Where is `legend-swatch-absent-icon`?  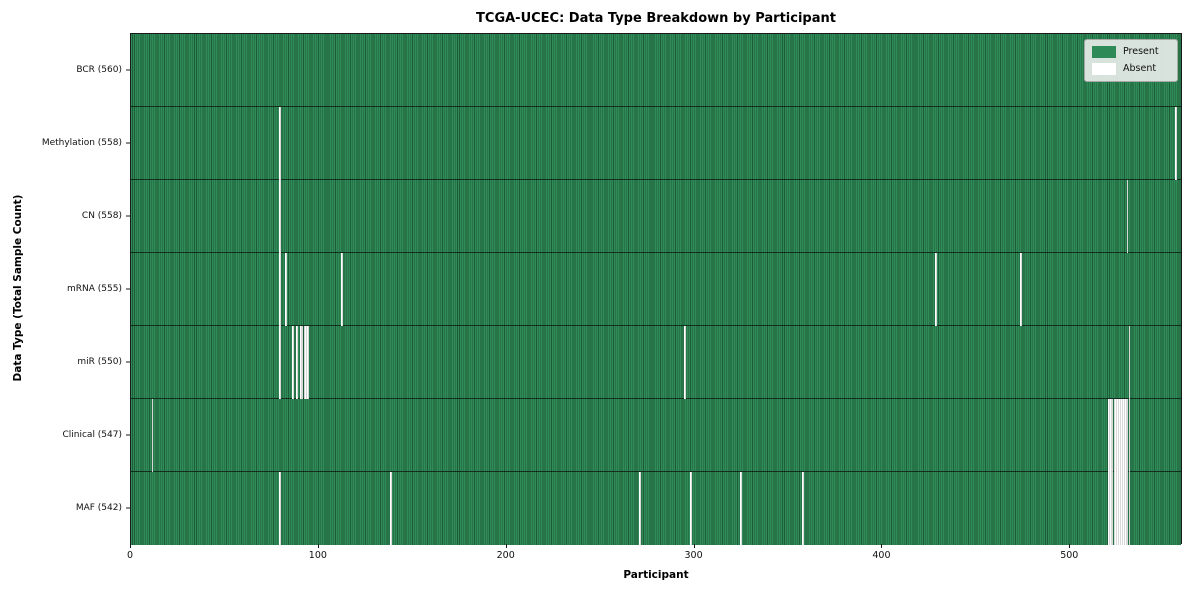 legend-swatch-absent-icon is located at coordinates (1104, 69).